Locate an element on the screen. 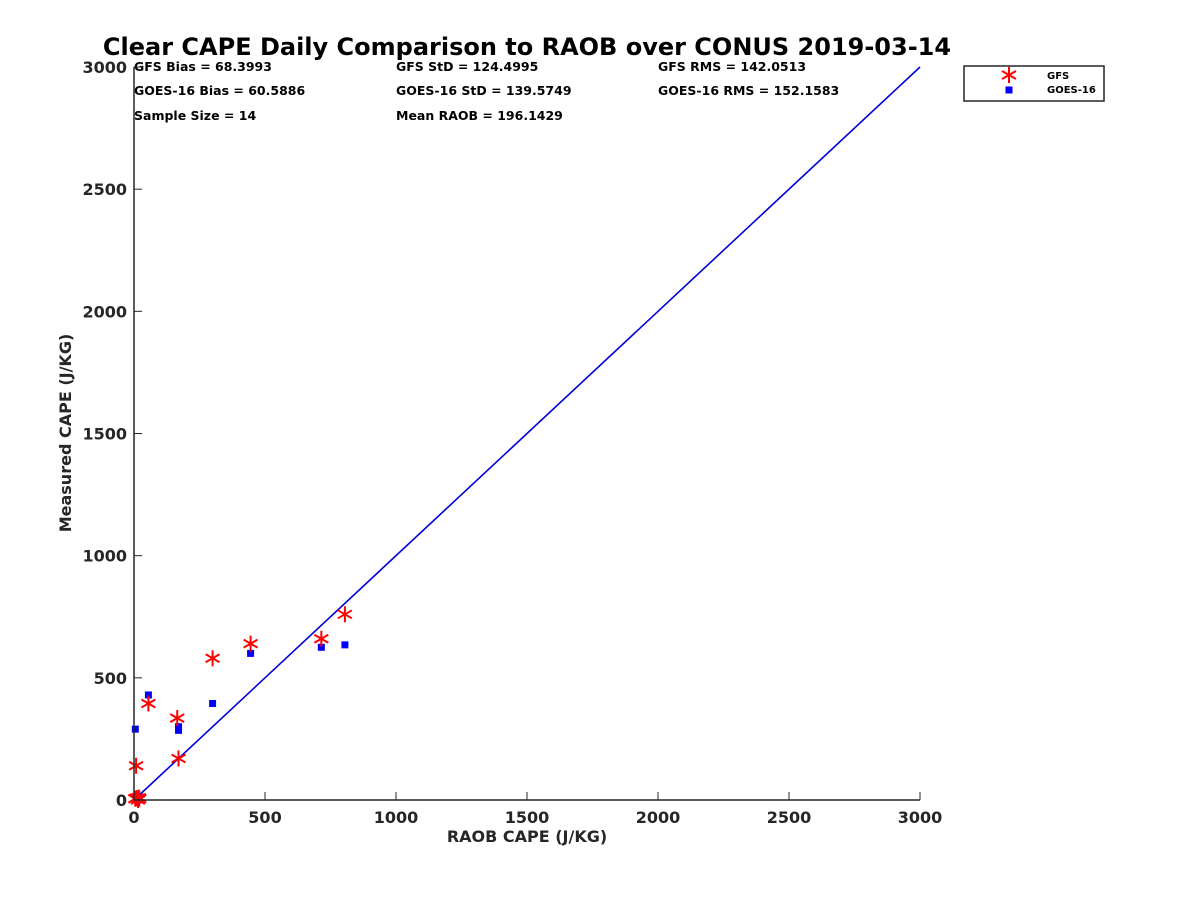  legend-box is located at coordinates (1034, 83).